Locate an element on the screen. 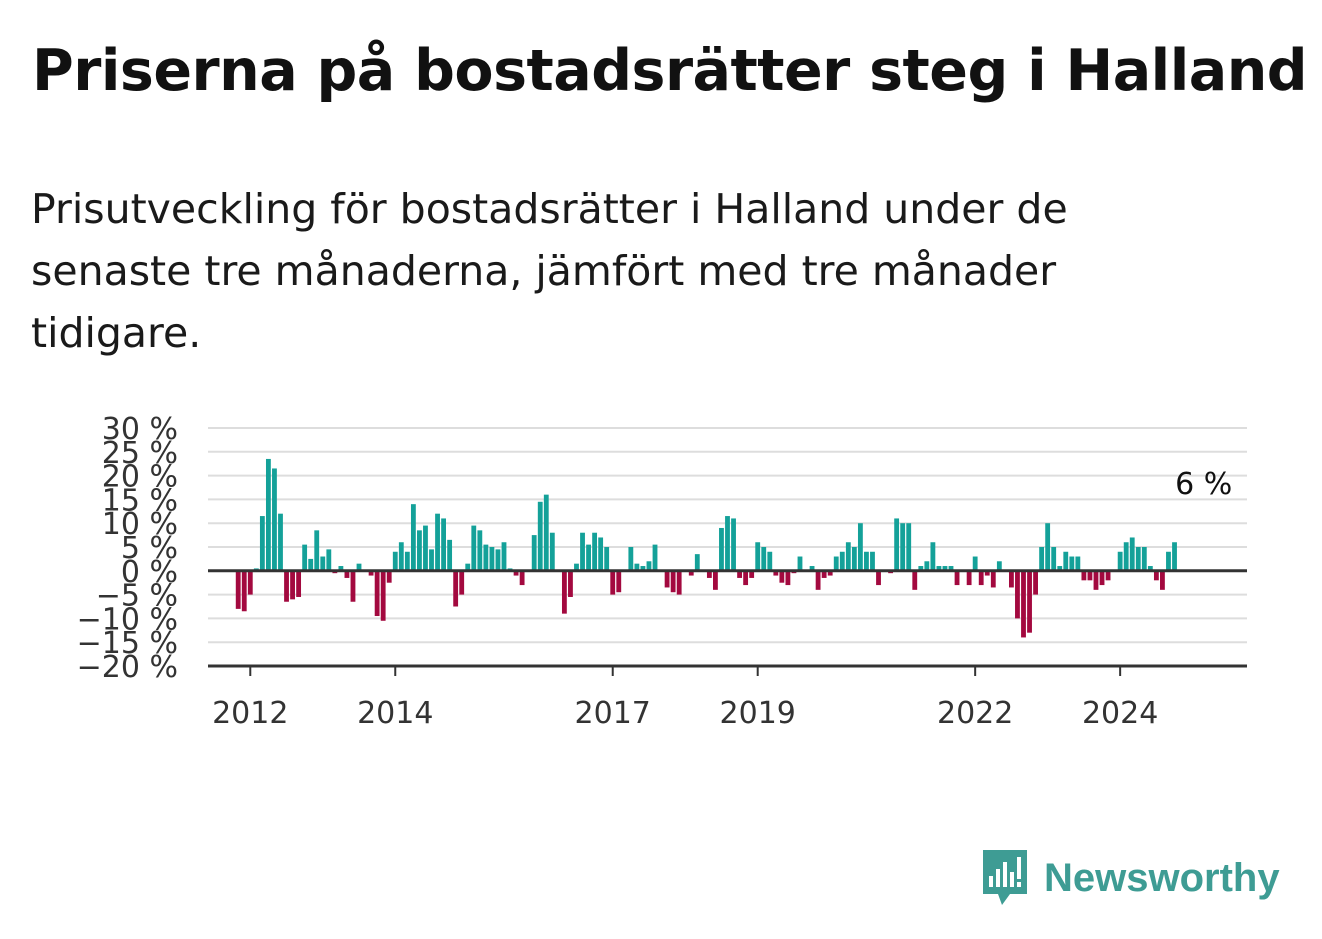 This screenshot has height=939, width=1322. bars is located at coordinates (706, 548).